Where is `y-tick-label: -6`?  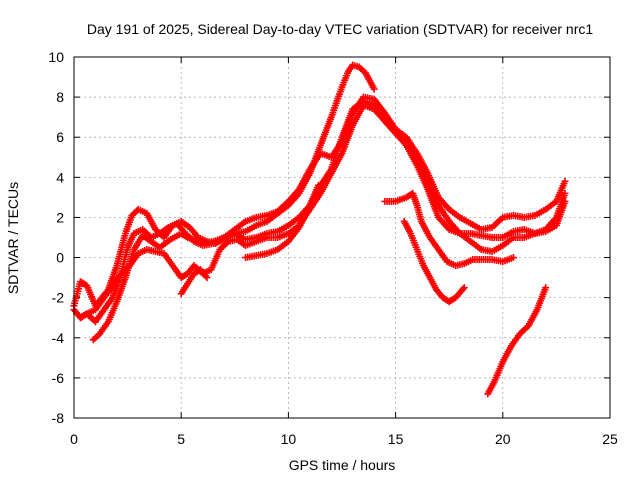 y-tick-label: -6 is located at coordinates (58, 378).